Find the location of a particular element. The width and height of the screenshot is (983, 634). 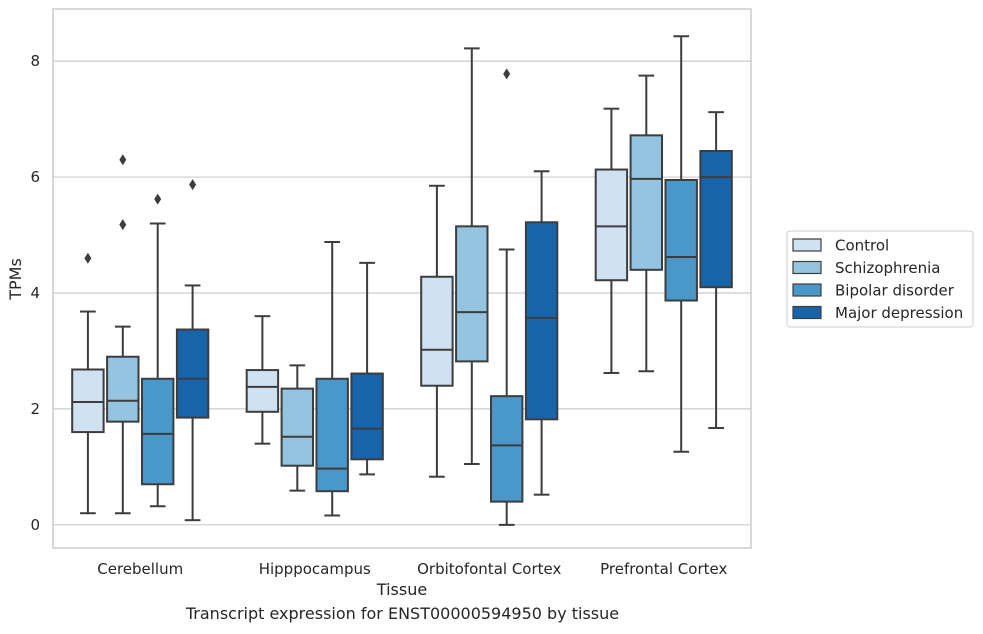

legend-label: Schizophrenia is located at coordinates (887, 268).